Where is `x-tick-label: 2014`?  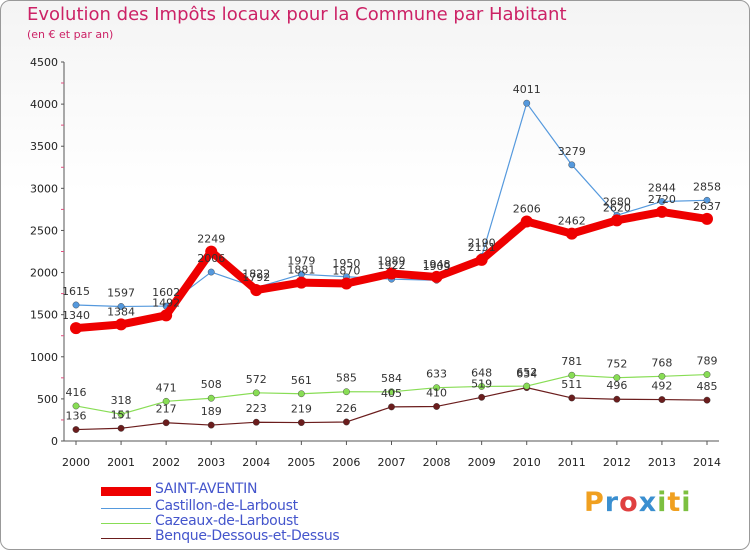 x-tick-label: 2014 is located at coordinates (707, 462).